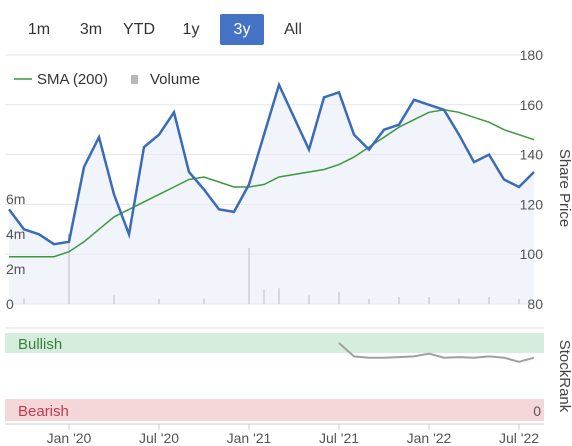 Image resolution: width=572 pixels, height=446 pixels. I want to click on legend-volume-swatch, so click(134, 79).